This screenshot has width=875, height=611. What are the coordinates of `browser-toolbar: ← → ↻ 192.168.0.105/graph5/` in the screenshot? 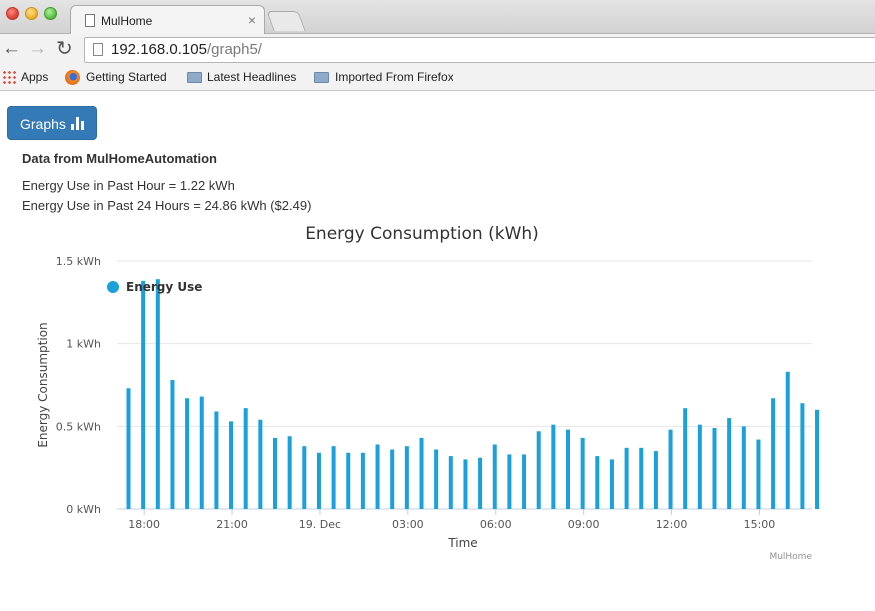 It's located at (437, 50).